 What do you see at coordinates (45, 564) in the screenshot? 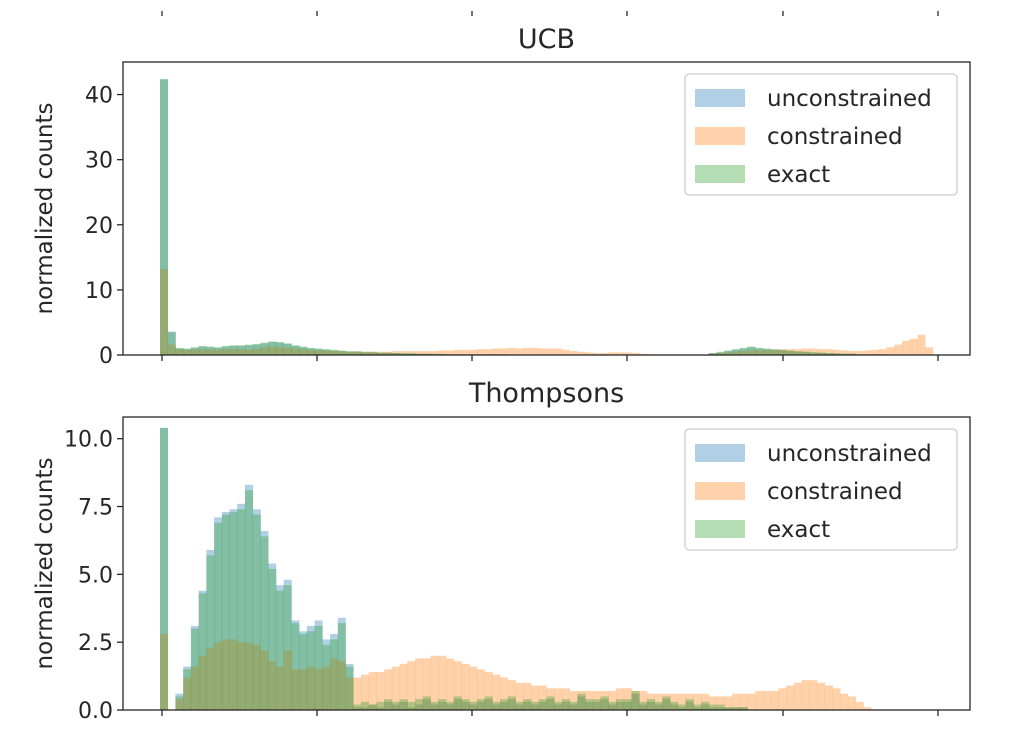
I see `y-axis-label: normalized counts` at bounding box center [45, 564].